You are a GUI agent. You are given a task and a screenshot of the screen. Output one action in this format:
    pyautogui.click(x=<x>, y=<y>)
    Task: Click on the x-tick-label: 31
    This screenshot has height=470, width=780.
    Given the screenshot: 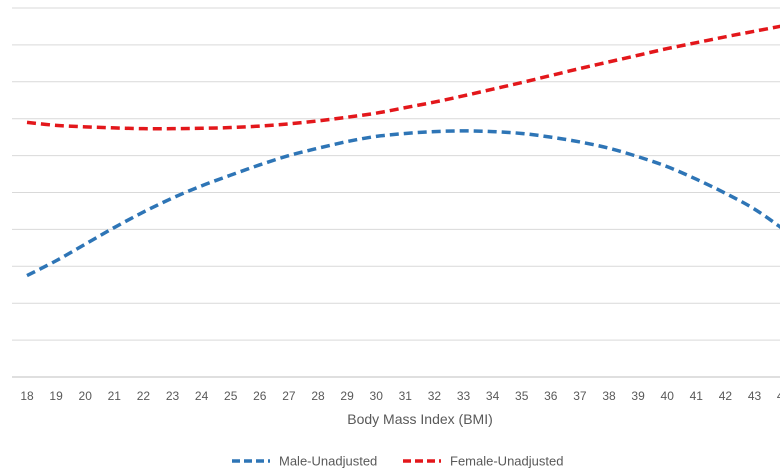 What is the action you would take?
    pyautogui.click(x=406, y=396)
    